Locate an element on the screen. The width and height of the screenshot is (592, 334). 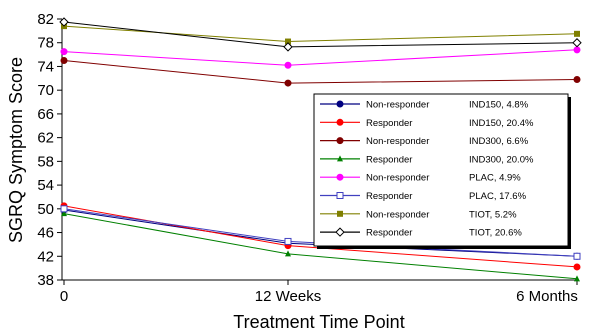
legend-item: Non-responder IND300, 6.6% is located at coordinates (424, 141).